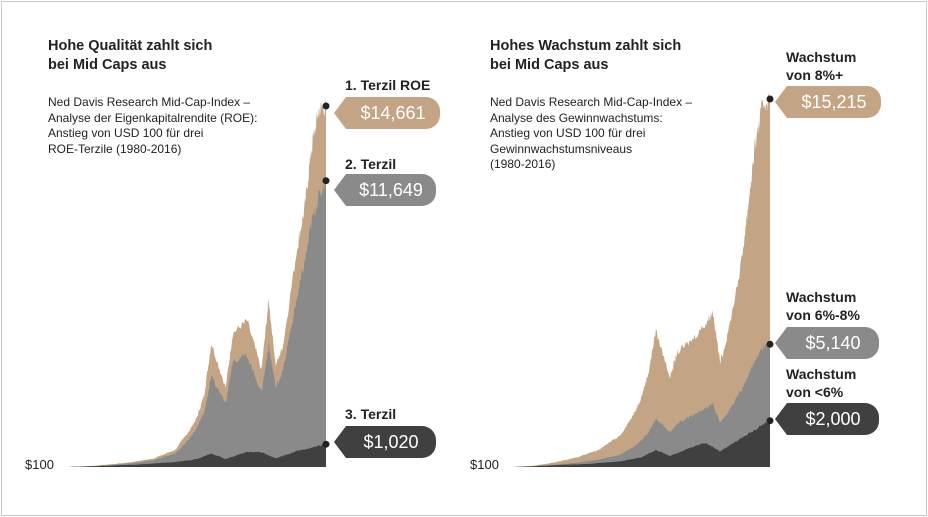 The width and height of the screenshot is (928, 517). Describe the element at coordinates (387, 113) in the screenshot. I see `end-value-tag-top: $14,661` at that location.